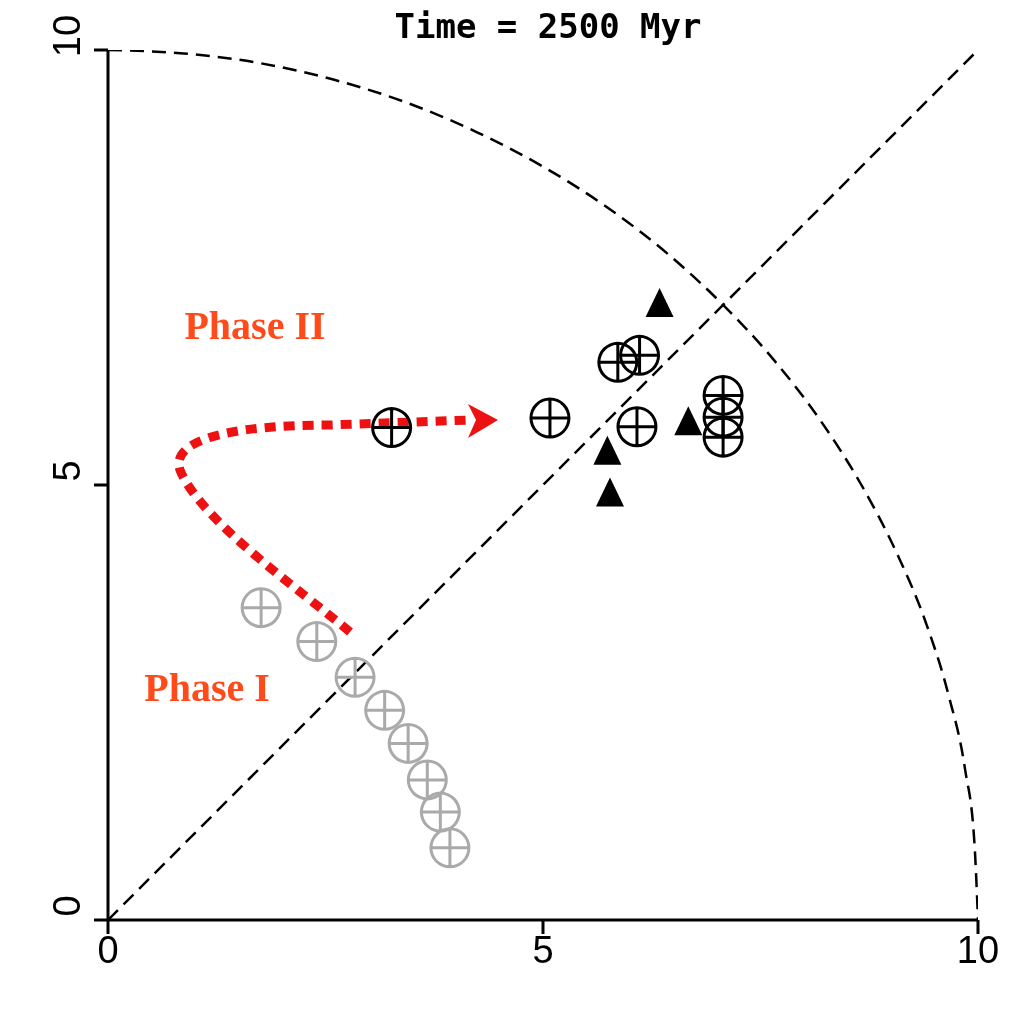 The height and width of the screenshot is (1019, 1011). I want to click on x-tick-label: 0, so click(108, 949).